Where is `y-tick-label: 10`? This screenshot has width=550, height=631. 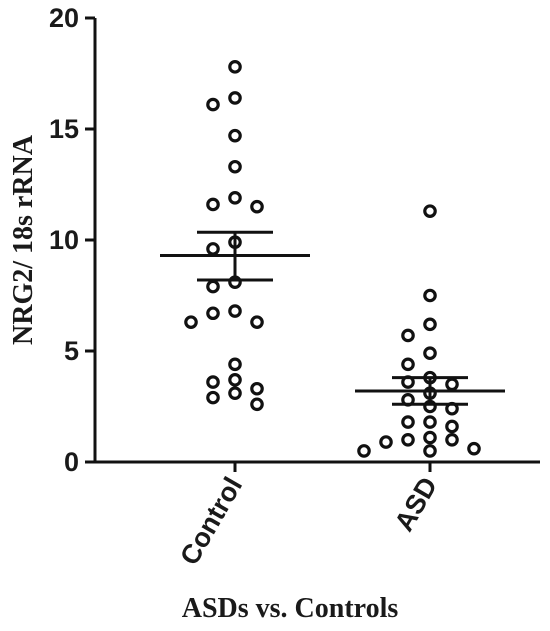 y-tick-label: 10 is located at coordinates (64, 240).